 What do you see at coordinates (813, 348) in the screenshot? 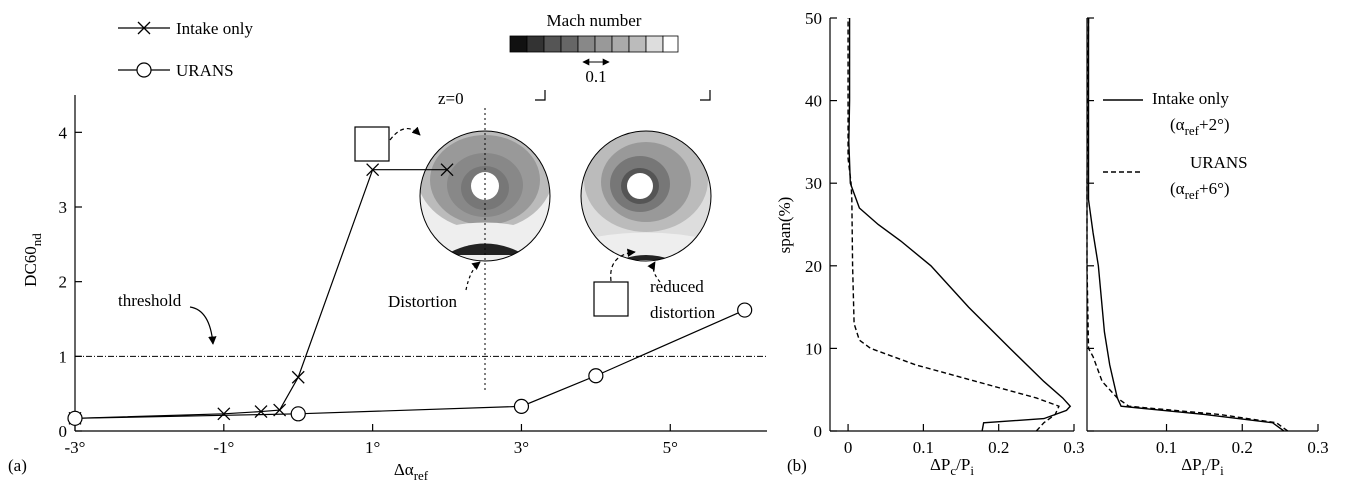
I see `y-tick-label: 10` at bounding box center [813, 348].